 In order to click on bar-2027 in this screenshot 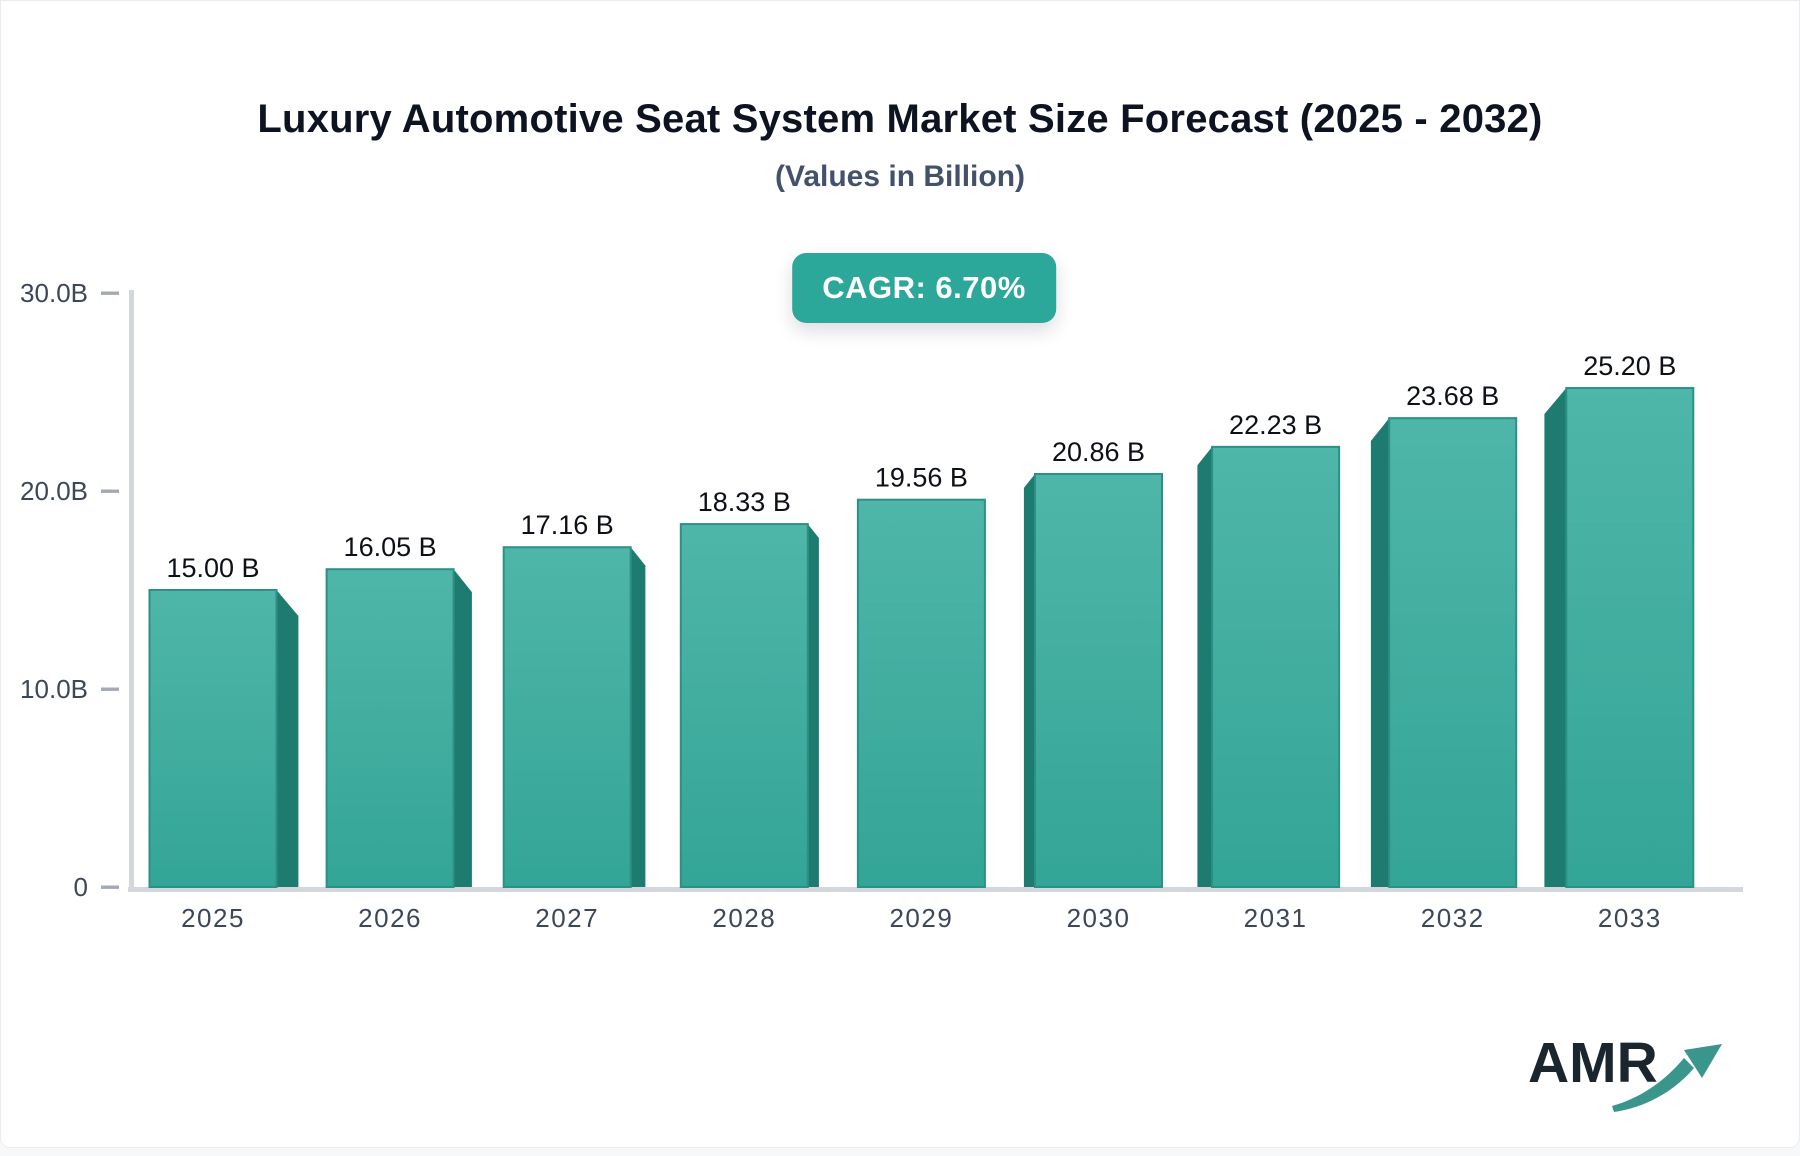, I will do `click(574, 717)`.